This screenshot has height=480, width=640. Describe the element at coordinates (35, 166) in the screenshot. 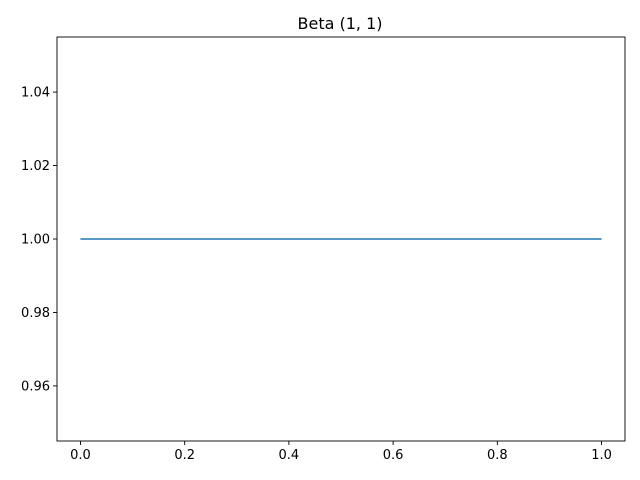

I see `y-tick-label: 1.02` at that location.